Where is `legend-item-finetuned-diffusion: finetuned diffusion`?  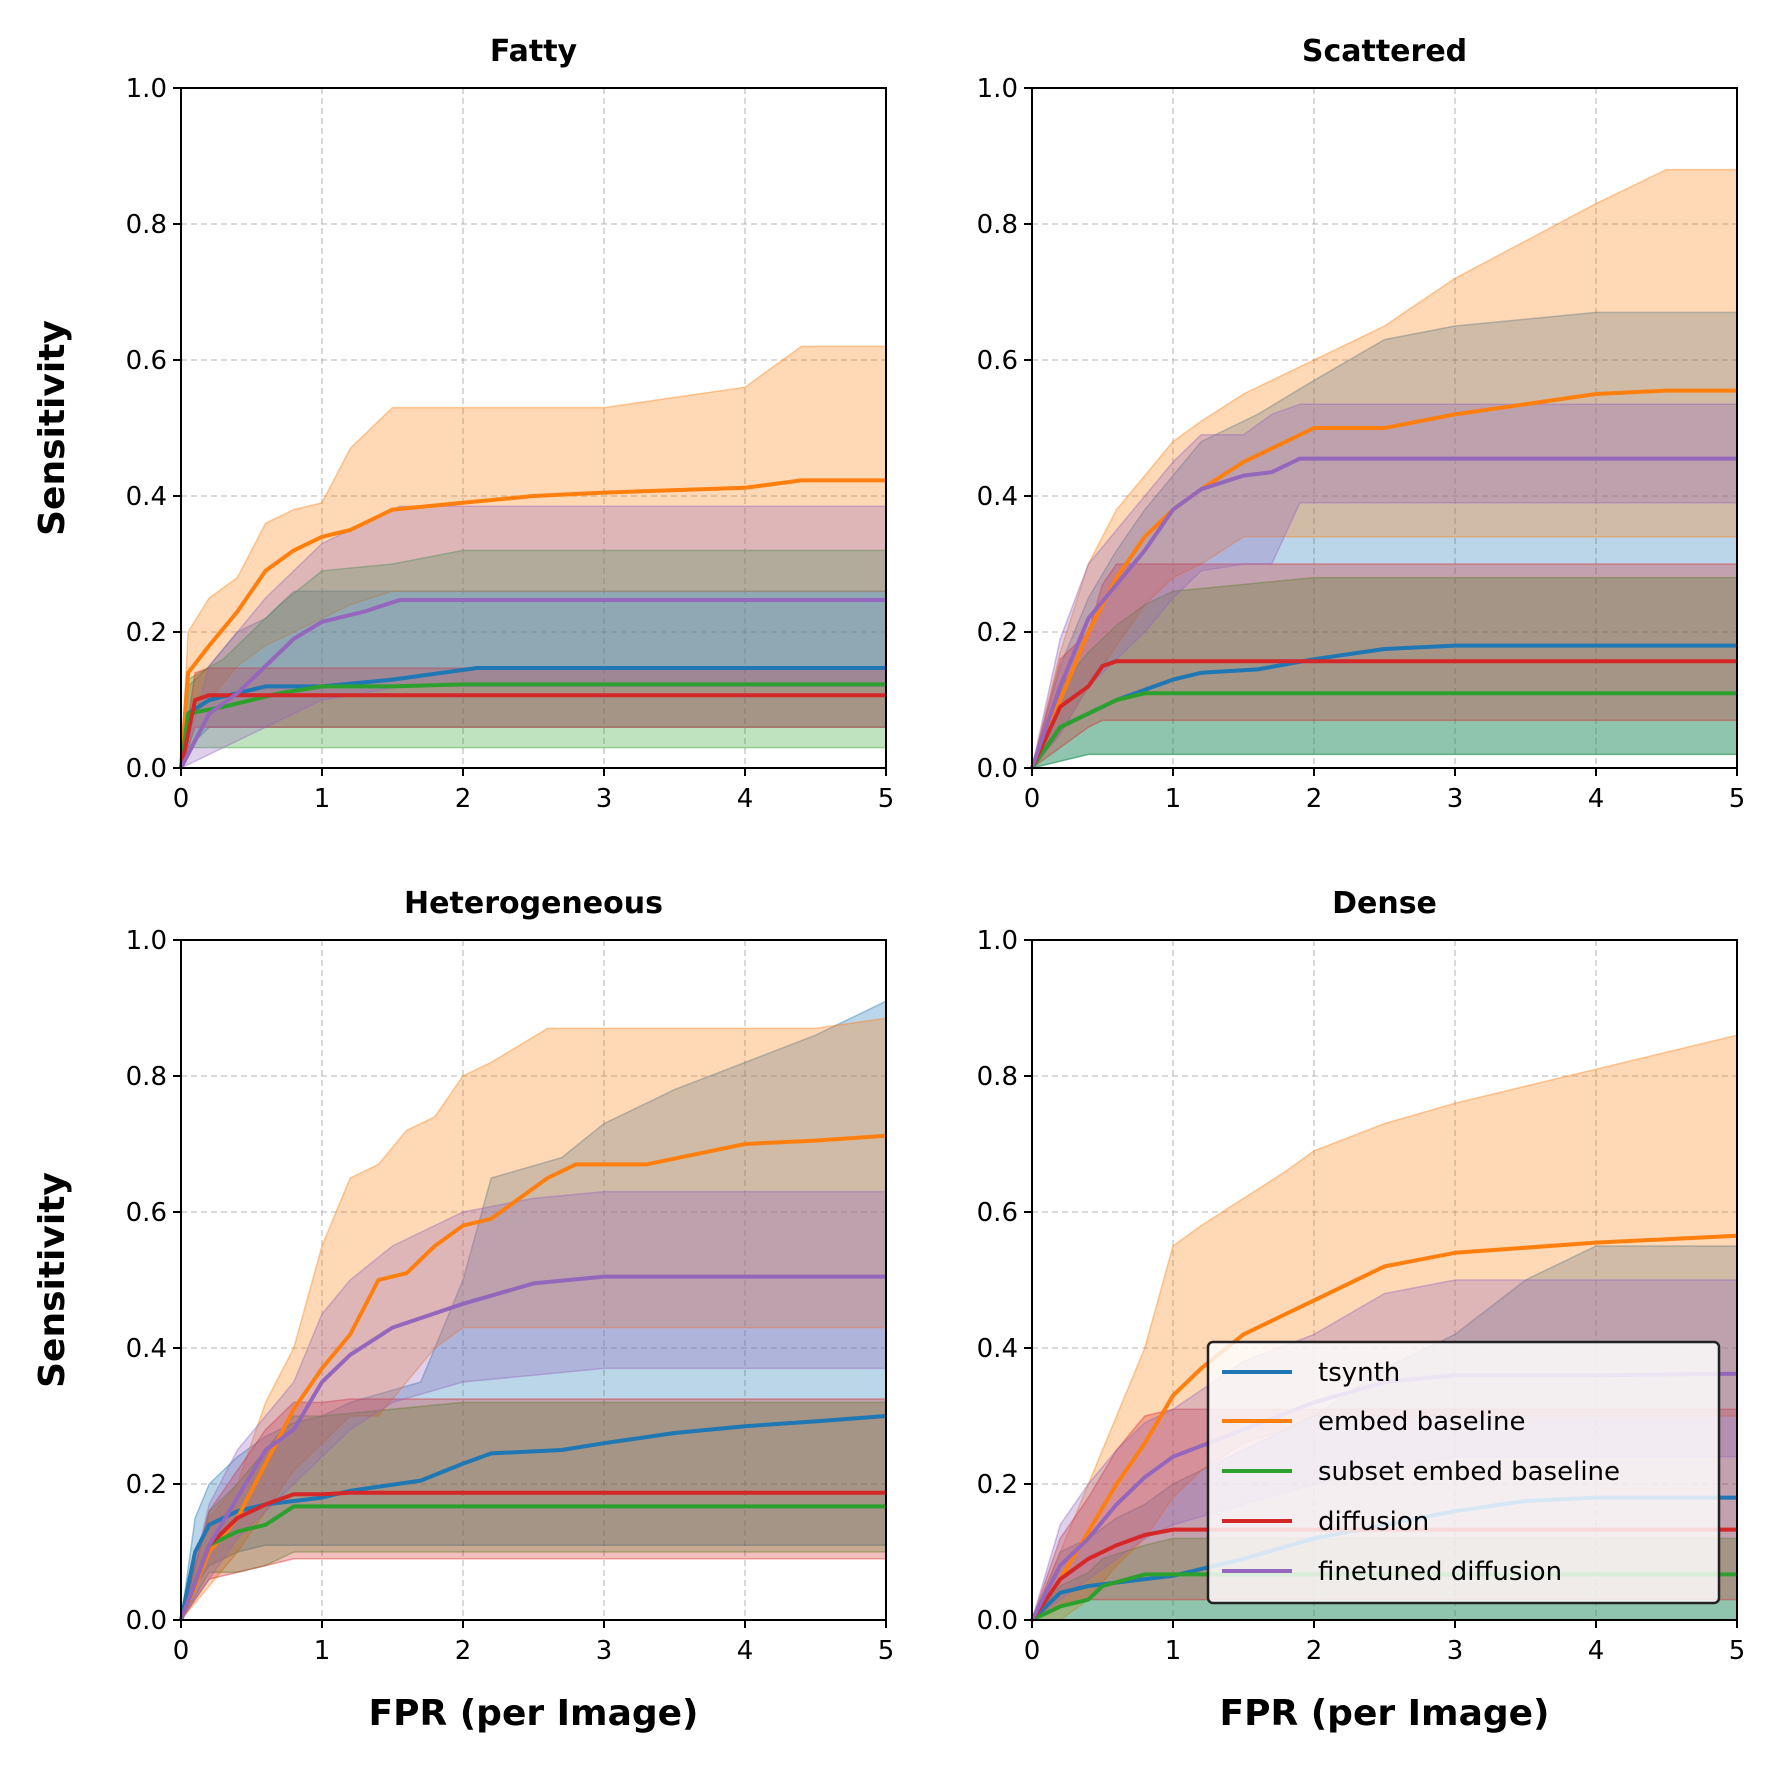 legend-item-finetuned-diffusion: finetuned diffusion is located at coordinates (1392, 1572).